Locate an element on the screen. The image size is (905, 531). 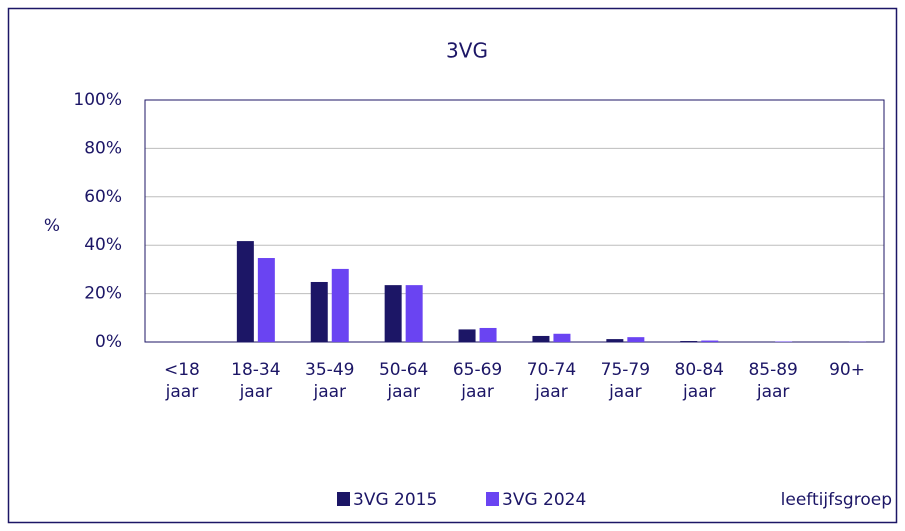
x-tick-label: 80-84 jaar is located at coordinates (699, 381).